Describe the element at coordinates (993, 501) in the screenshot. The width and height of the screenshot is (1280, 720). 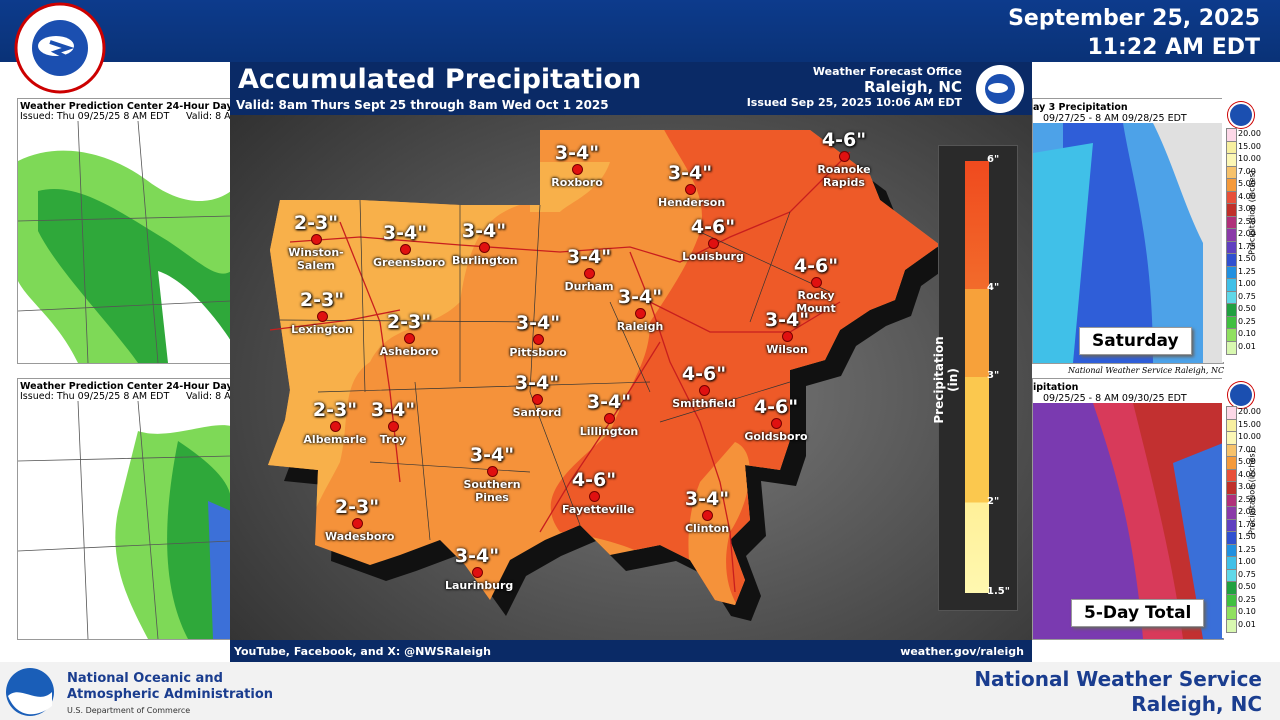
I see `legend-label: 2"` at that location.